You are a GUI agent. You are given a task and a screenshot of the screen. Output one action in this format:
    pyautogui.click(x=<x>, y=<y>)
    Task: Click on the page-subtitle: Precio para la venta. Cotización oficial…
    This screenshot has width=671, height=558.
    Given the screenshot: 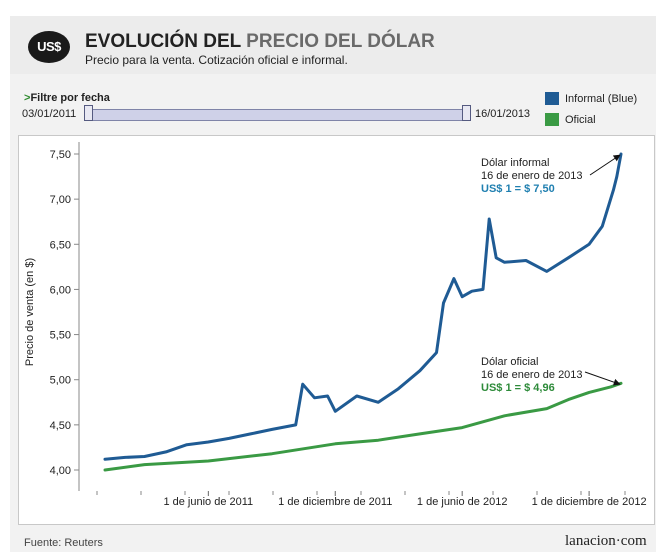 What is the action you would take?
    pyautogui.click(x=216, y=60)
    